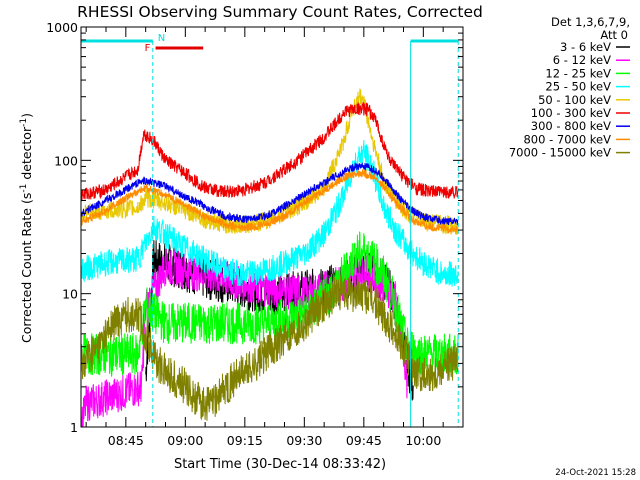  Describe the element at coordinates (74, 427) in the screenshot. I see `y-tick-label: 1` at that location.